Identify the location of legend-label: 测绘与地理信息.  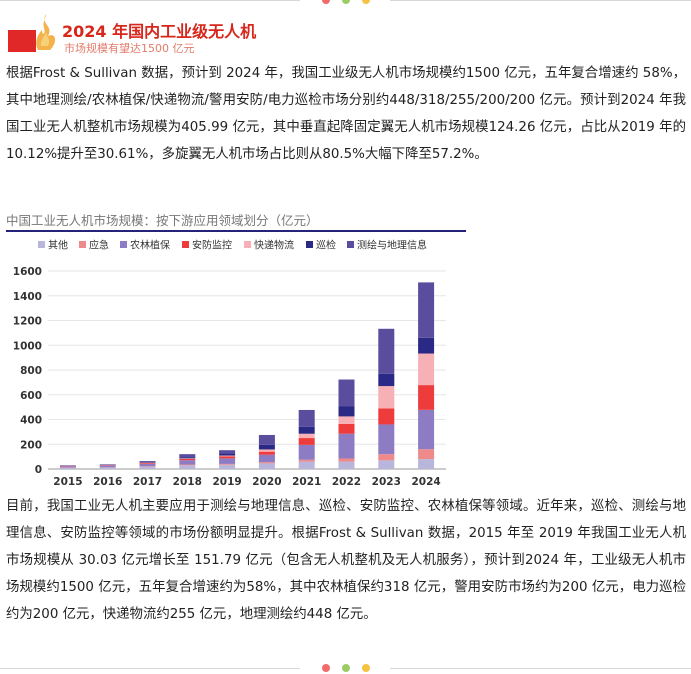
(392, 245).